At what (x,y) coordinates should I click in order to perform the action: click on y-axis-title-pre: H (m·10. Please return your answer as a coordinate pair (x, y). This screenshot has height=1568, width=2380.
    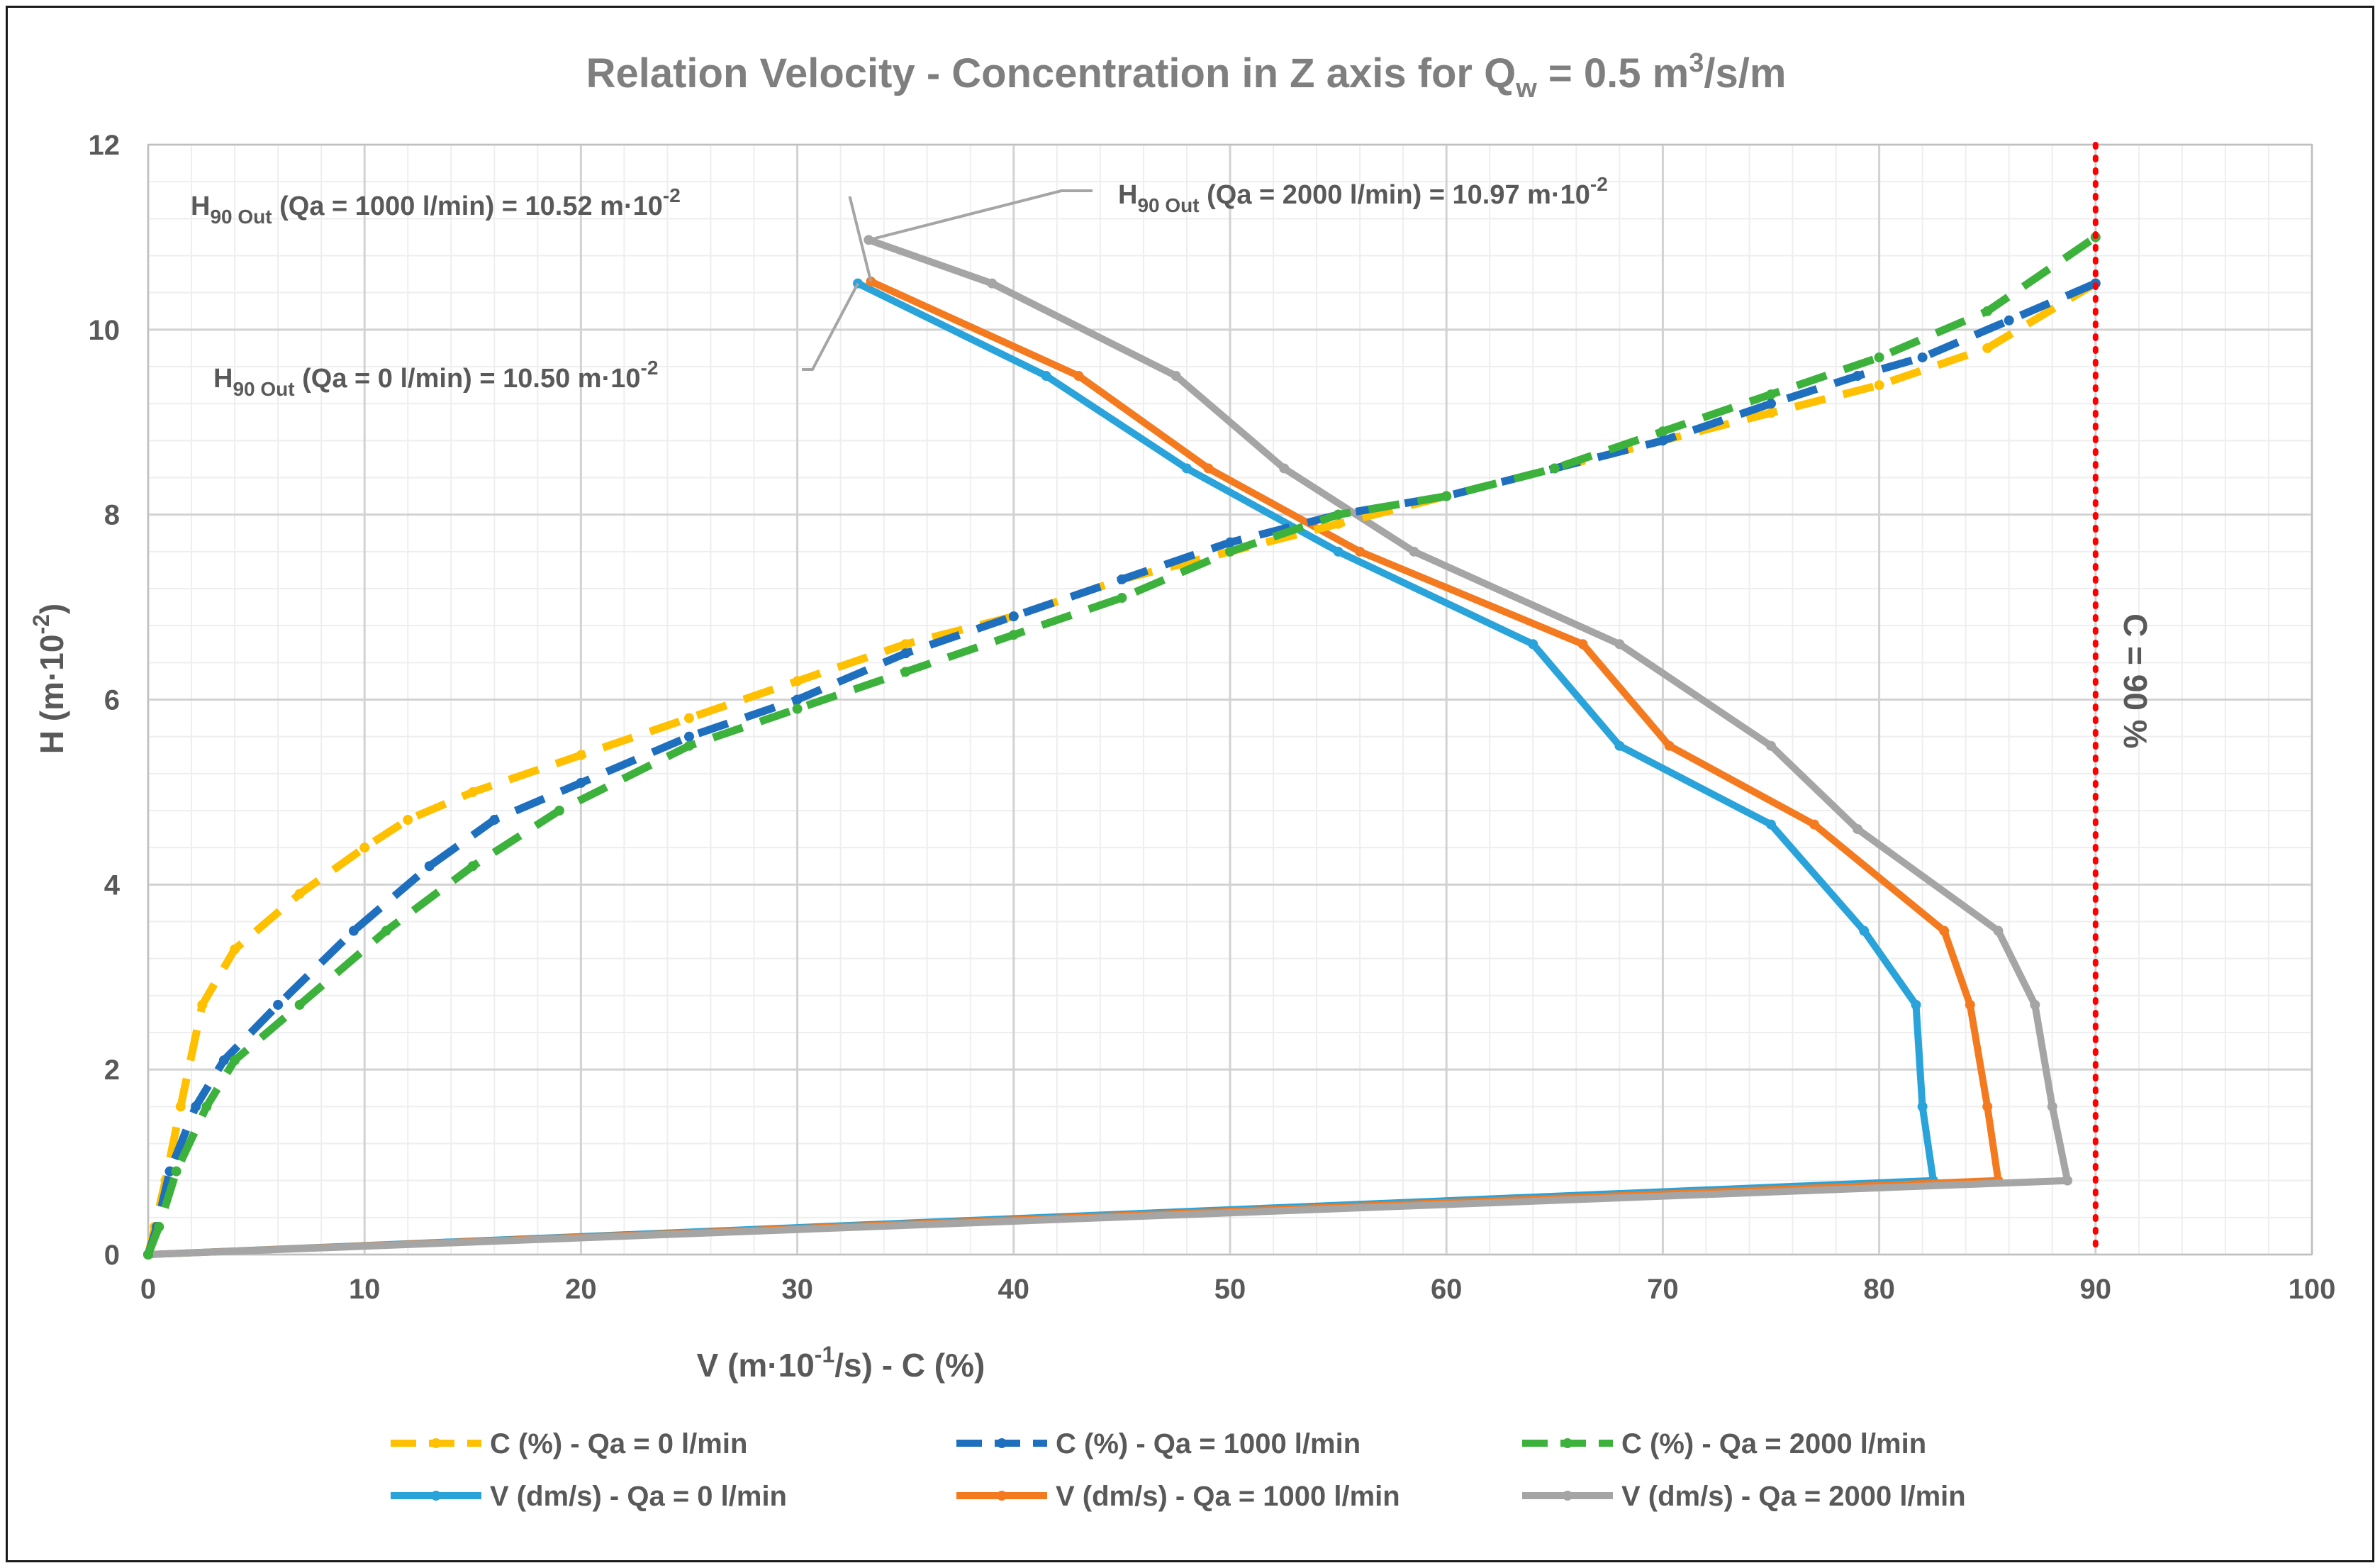
    Looking at the image, I should click on (51, 695).